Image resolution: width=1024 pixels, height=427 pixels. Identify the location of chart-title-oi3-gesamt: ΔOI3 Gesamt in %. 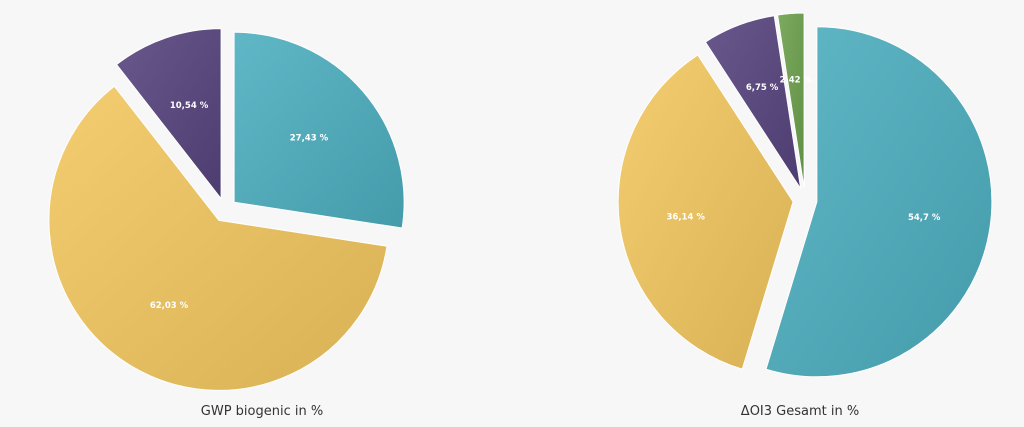
(800, 411).